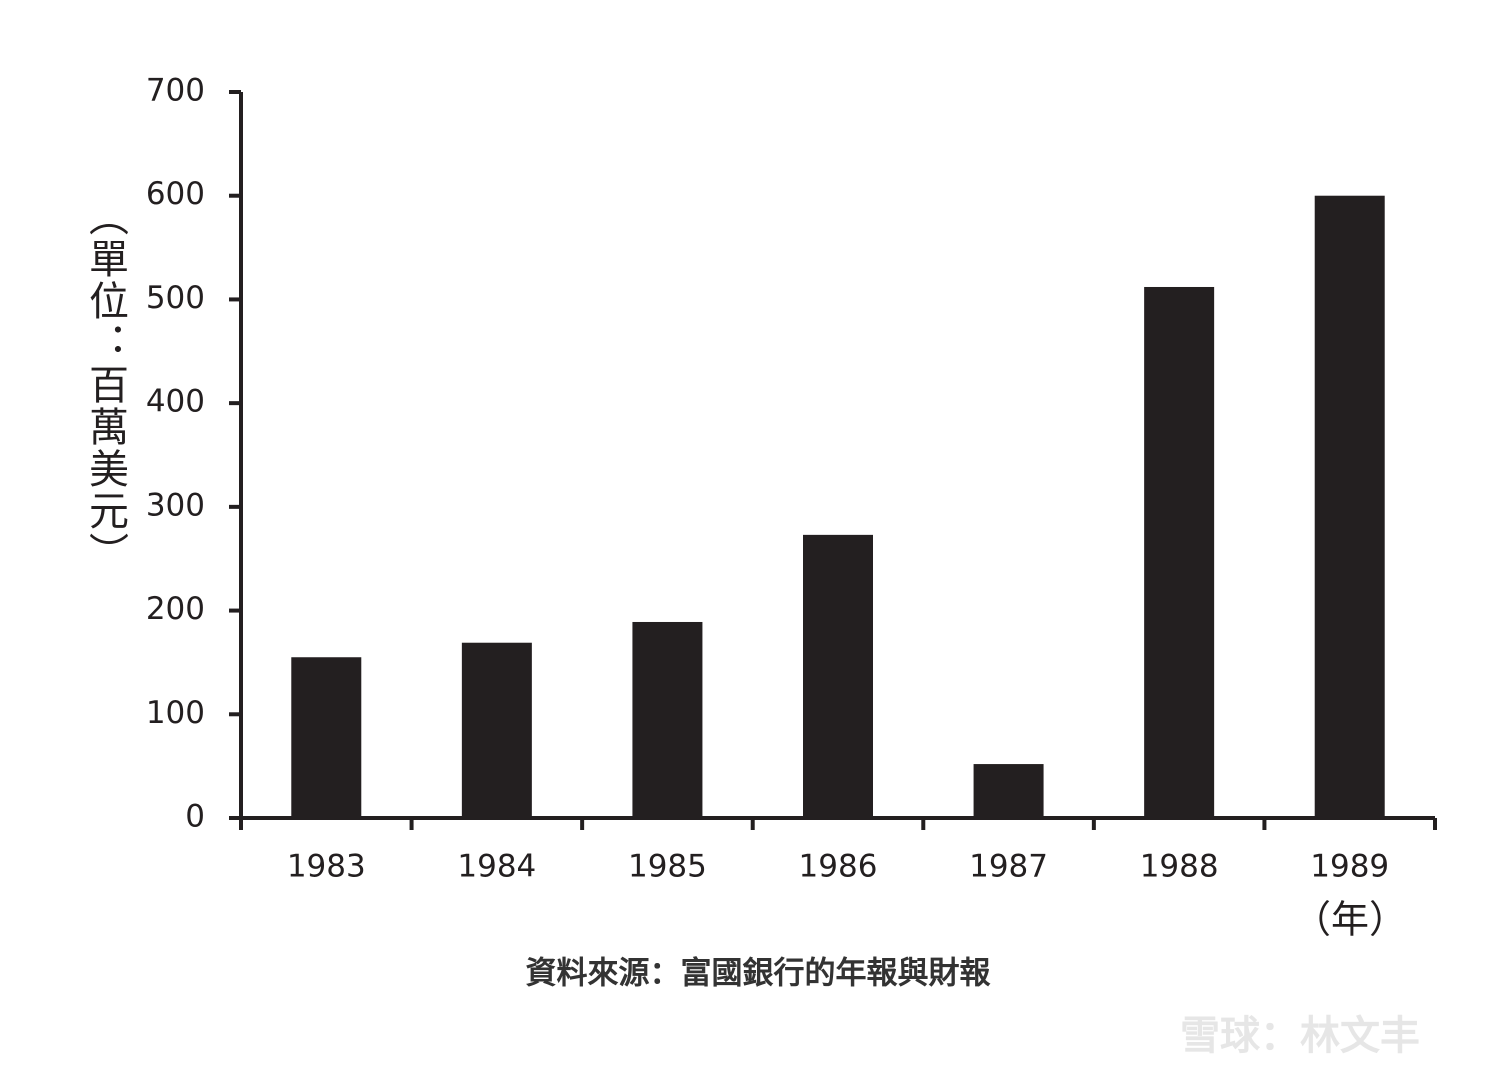 This screenshot has width=1508, height=1084. What do you see at coordinates (838, 867) in the screenshot?
I see `x-tick-label: 1986` at bounding box center [838, 867].